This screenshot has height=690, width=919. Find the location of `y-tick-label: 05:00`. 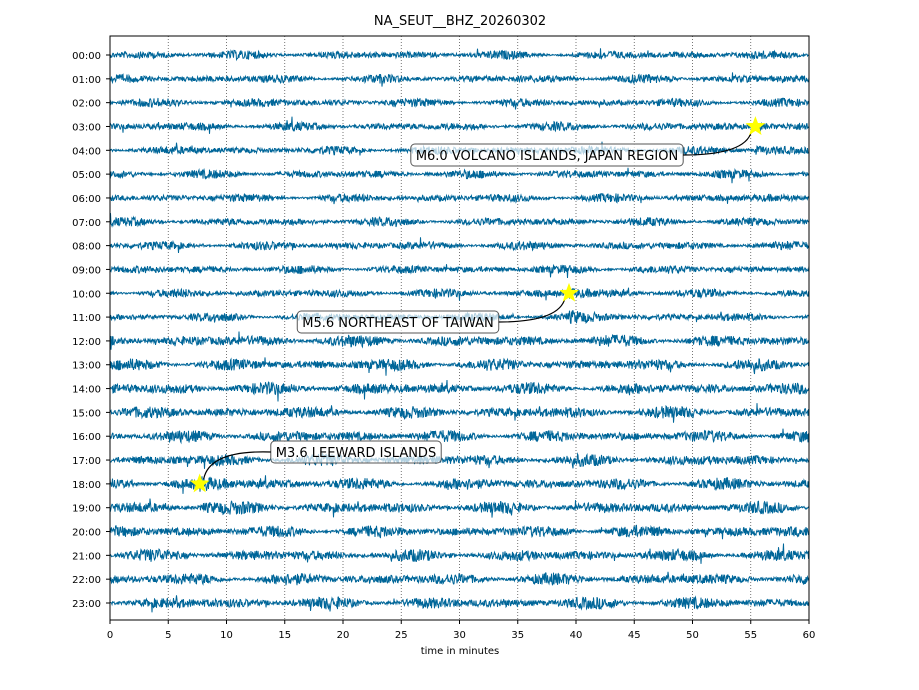

y-tick-label: 05:00 is located at coordinates (86, 175).